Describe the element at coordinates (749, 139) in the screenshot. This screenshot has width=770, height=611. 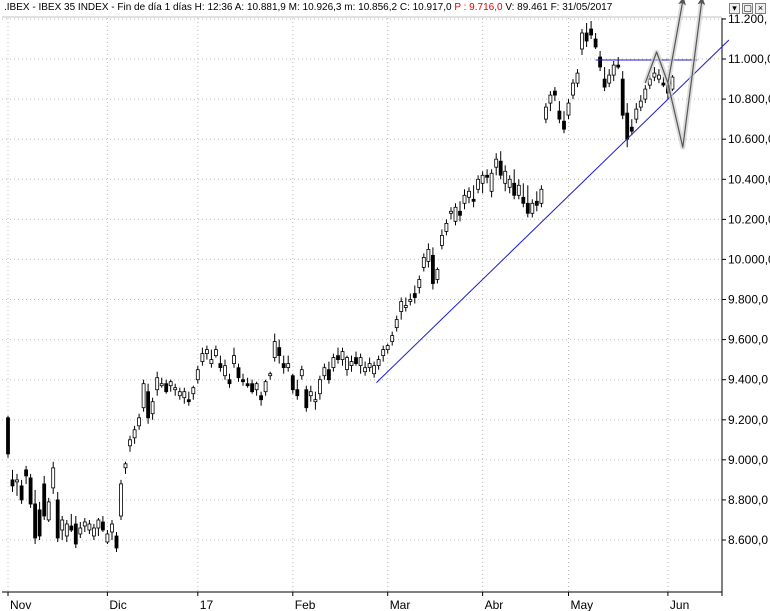
I see `y-tick-label: 10.600,0` at that location.